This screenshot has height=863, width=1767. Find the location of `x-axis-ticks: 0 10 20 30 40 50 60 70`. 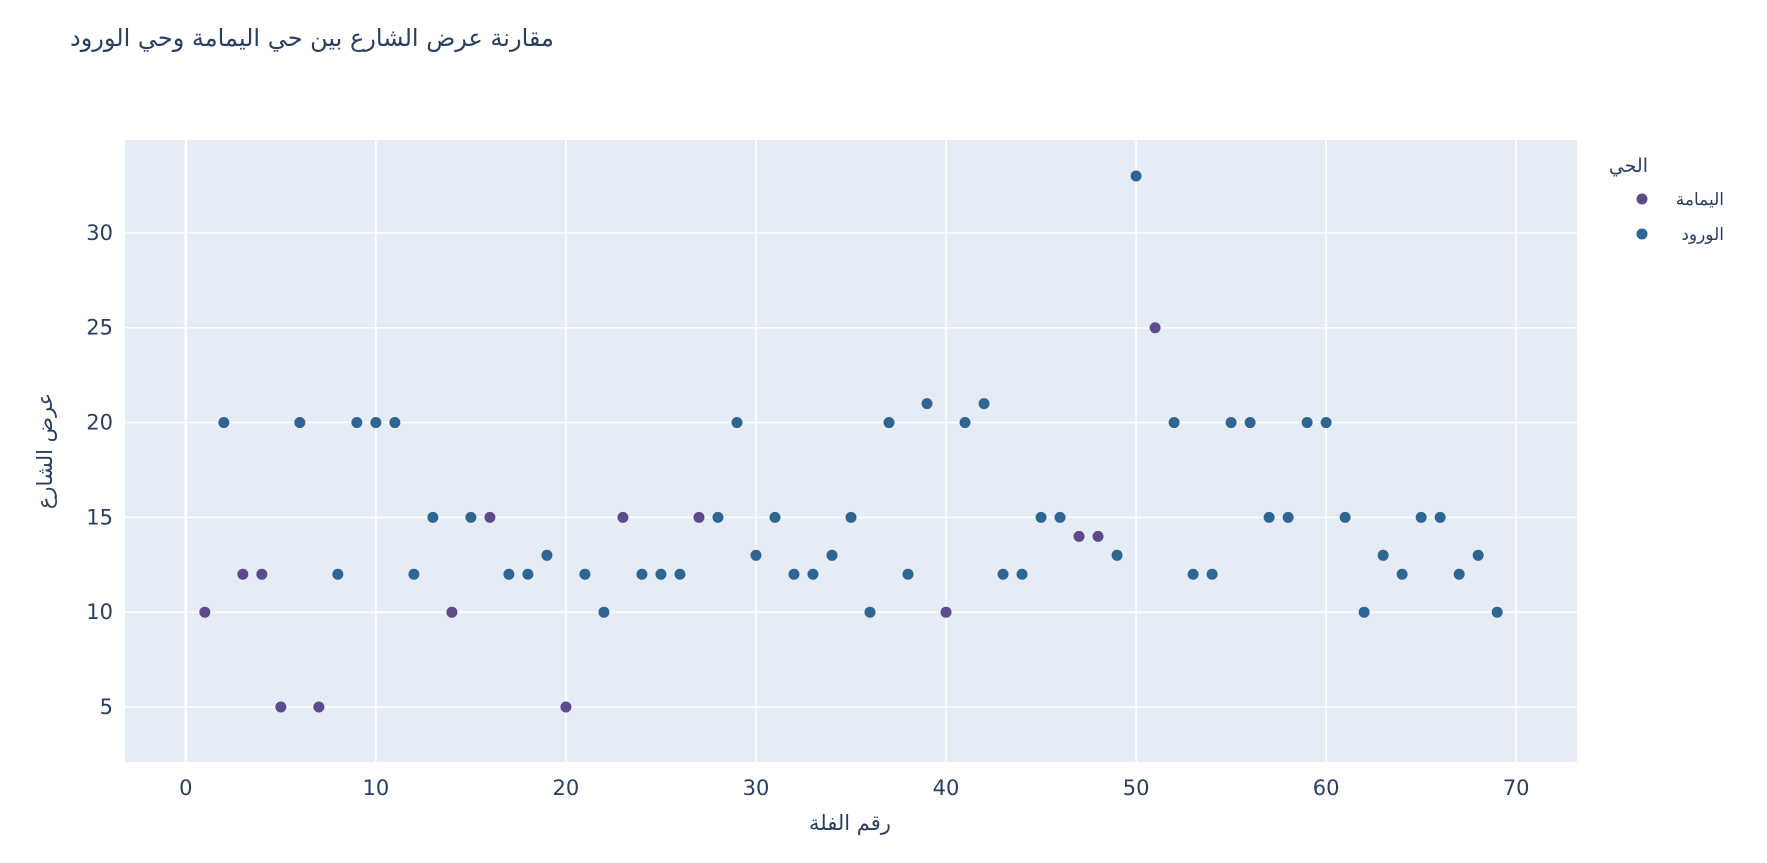

x-axis-ticks: 0 10 20 30 40 50 60 70 is located at coordinates (854, 788).